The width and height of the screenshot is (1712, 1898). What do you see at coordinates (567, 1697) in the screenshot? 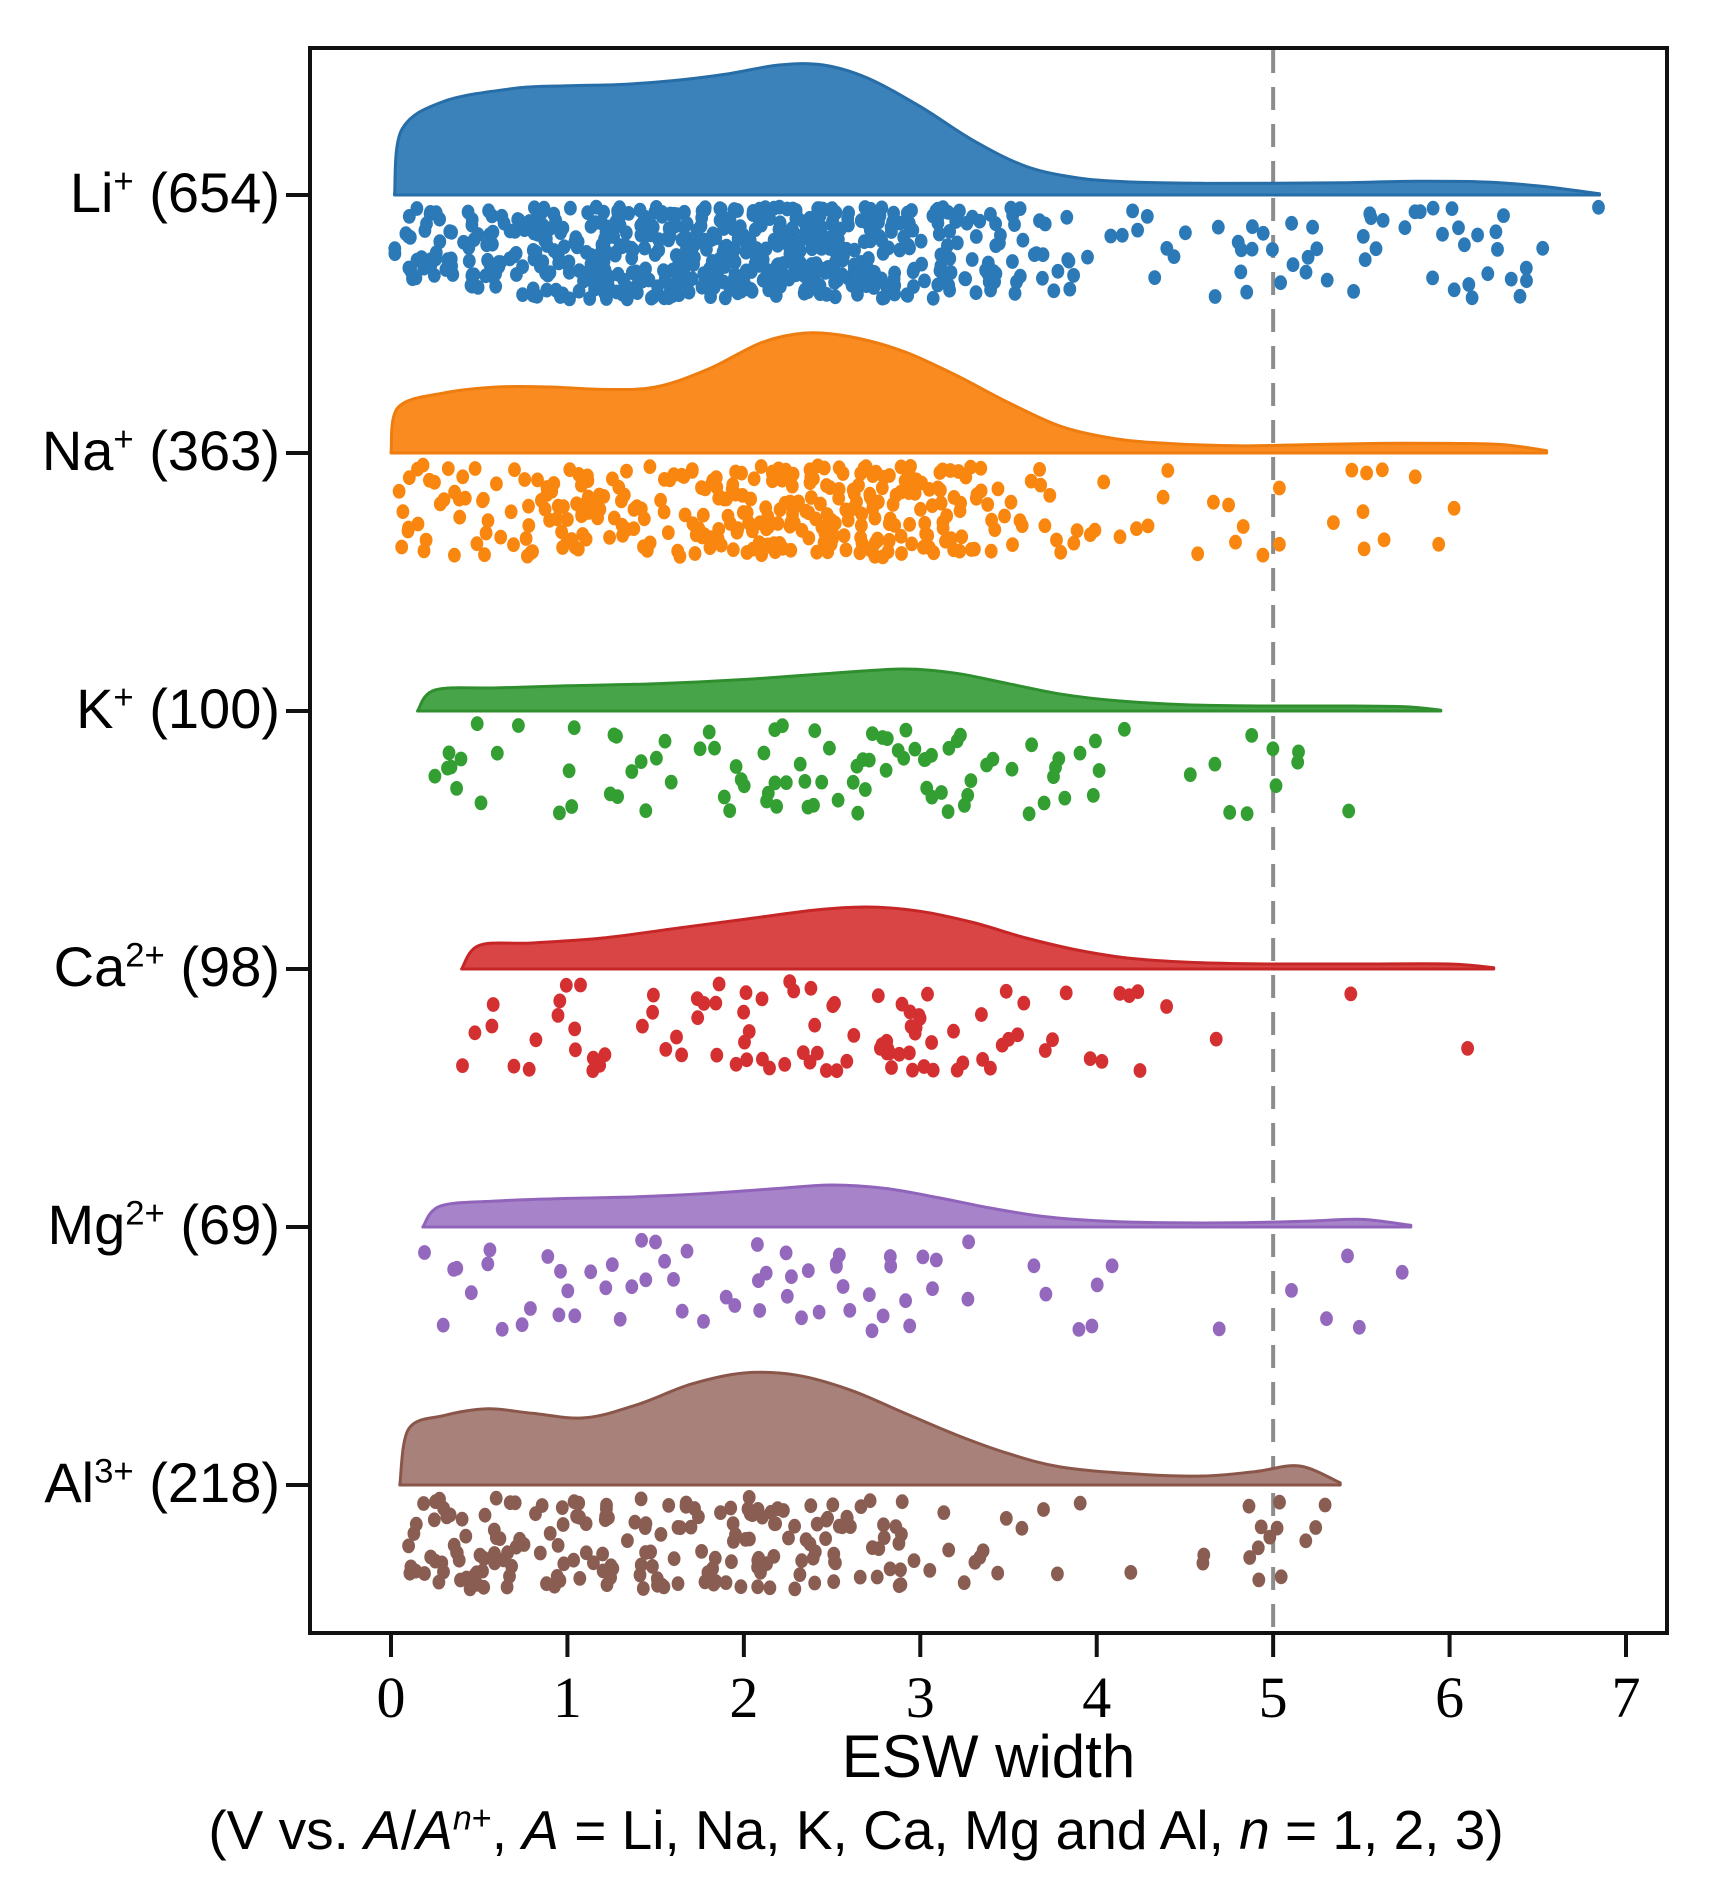
I see `x-tick-label-1: 1` at bounding box center [567, 1697].